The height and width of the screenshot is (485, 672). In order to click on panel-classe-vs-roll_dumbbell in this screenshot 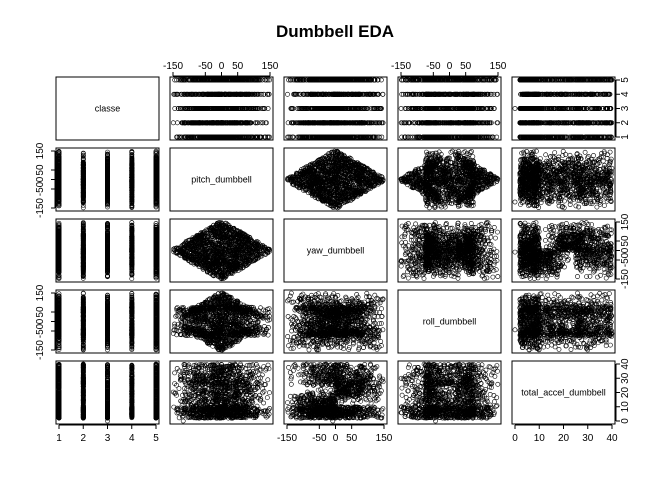, I will do `click(449, 108)`.